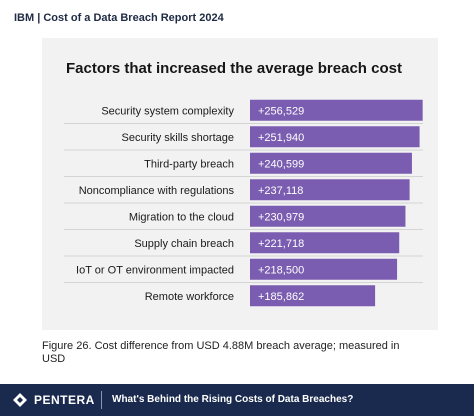 The height and width of the screenshot is (416, 474). I want to click on category-label: Noncompliance with regulations, so click(157, 191).